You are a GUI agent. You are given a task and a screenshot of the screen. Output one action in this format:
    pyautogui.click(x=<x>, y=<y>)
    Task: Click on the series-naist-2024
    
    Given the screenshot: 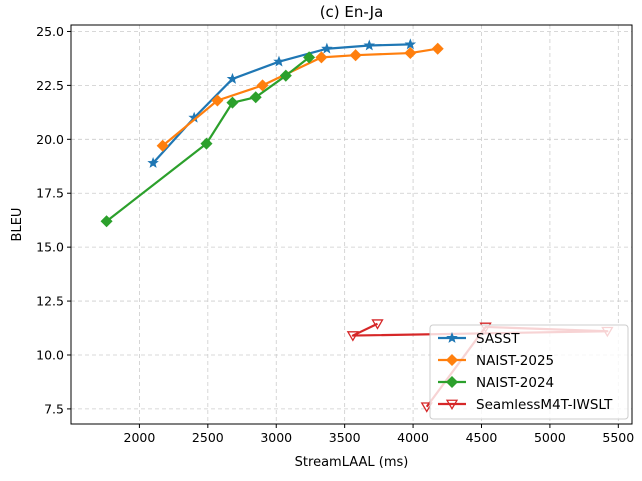 What is the action you would take?
    pyautogui.click(x=208, y=139)
    